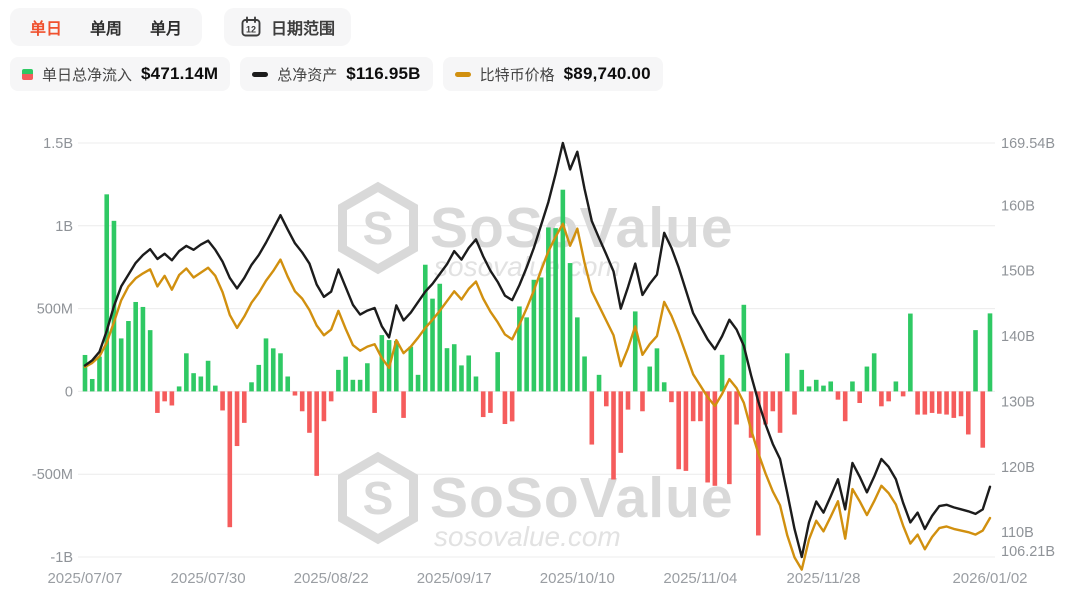 The width and height of the screenshot is (1069, 602). What do you see at coordinates (120, 74) in the screenshot?
I see `legend-daily-net-inflow: 单日总净流入 $471.14M` at bounding box center [120, 74].